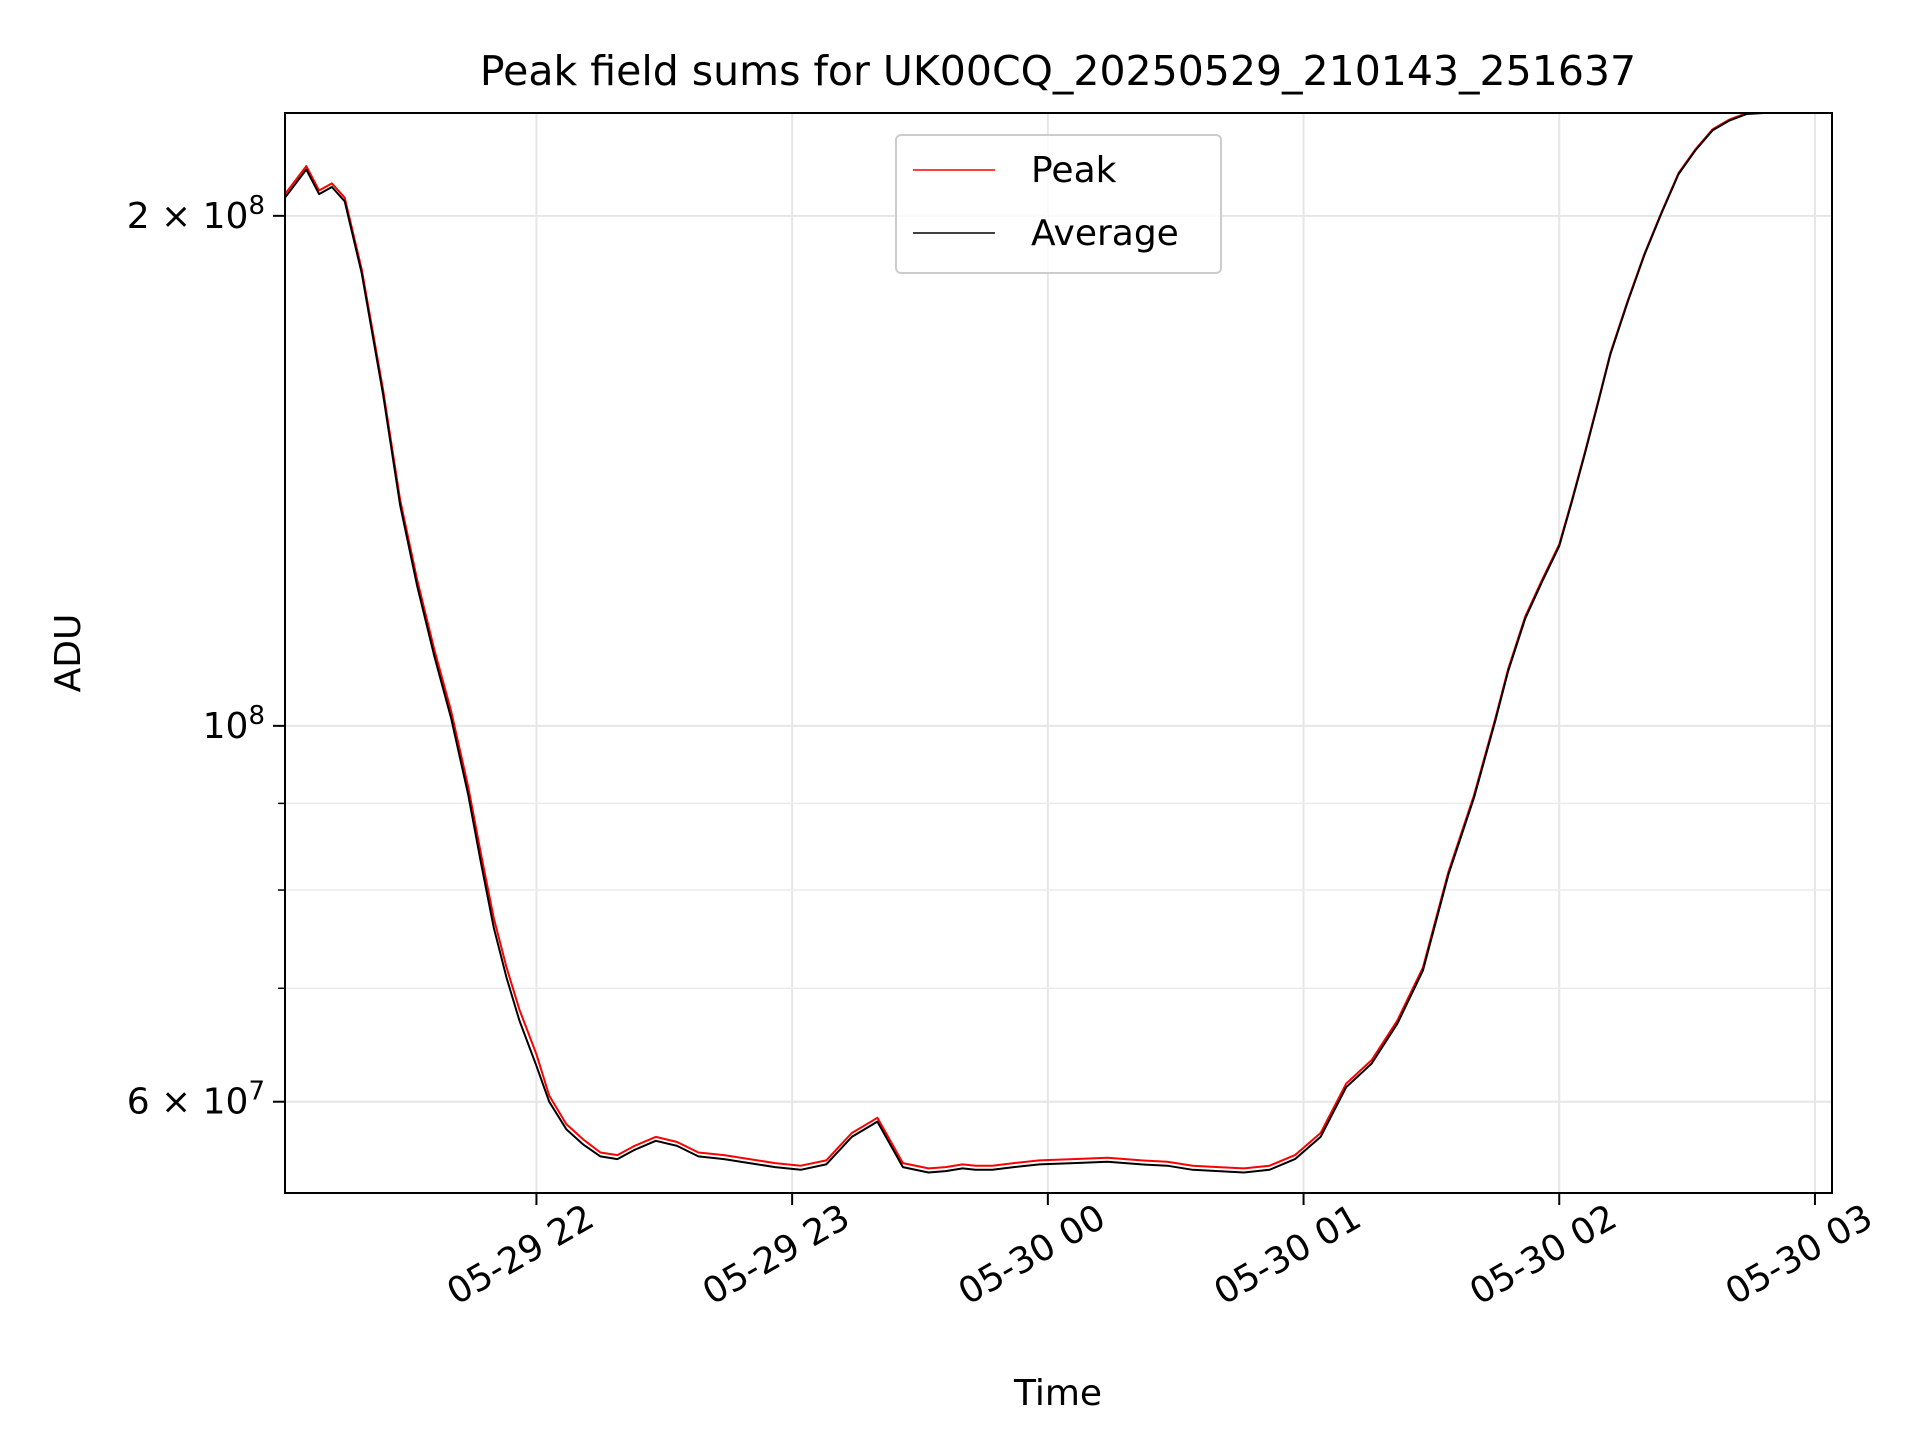 Image resolution: width=1920 pixels, height=1440 pixels. What do you see at coordinates (1074, 170) in the screenshot?
I see `legend-label-peak: Peak` at bounding box center [1074, 170].